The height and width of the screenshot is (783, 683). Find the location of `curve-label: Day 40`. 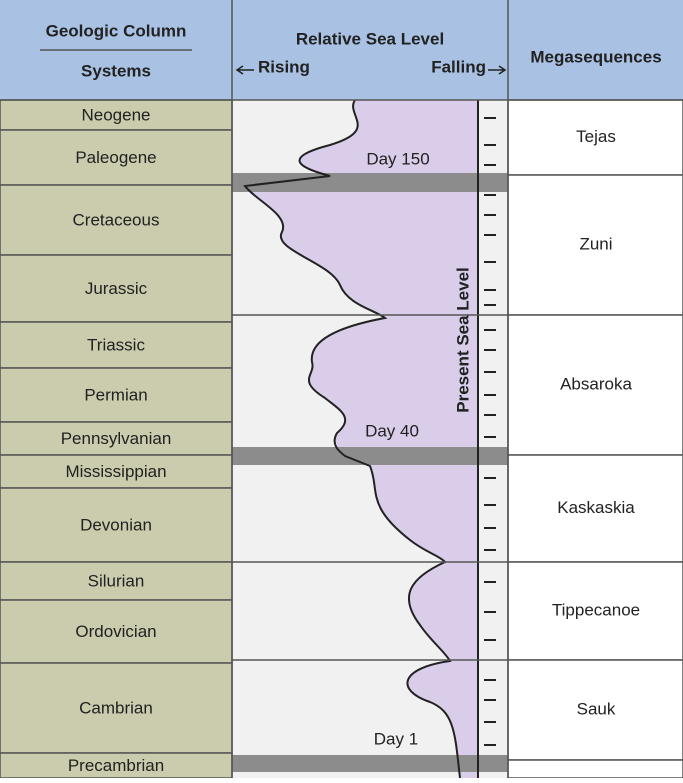

curve-label: Day 40 is located at coordinates (392, 430).